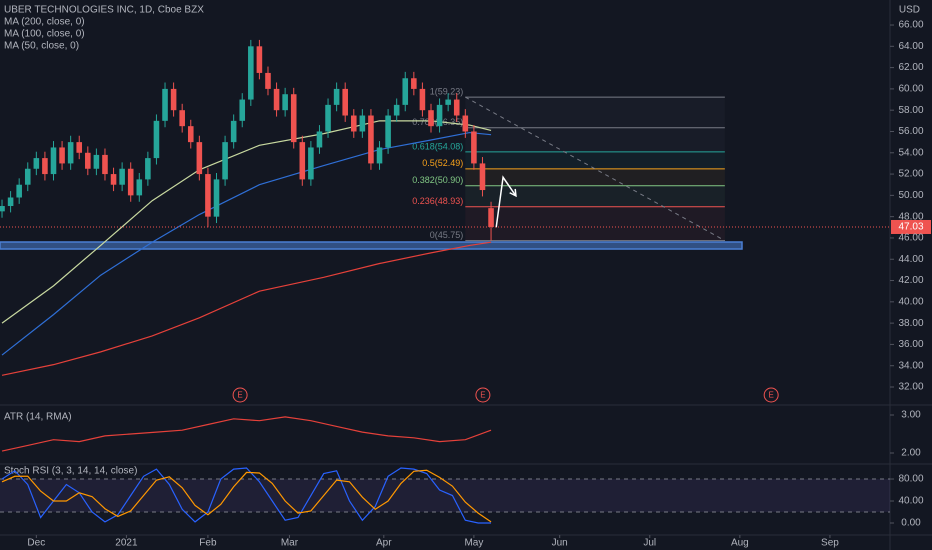 The image size is (932, 550). I want to click on y-tick-label: 40.00, so click(910, 501).